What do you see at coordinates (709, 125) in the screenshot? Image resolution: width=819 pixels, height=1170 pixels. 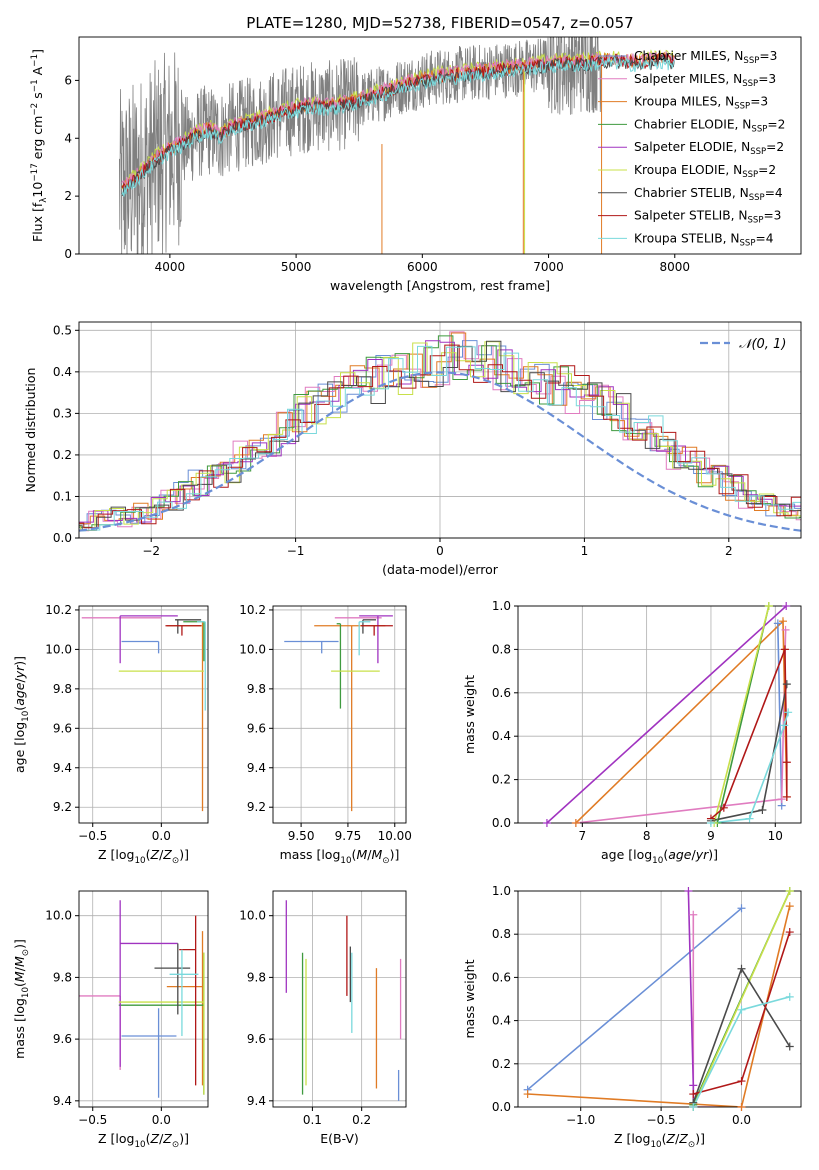 I see `legend-entry: Chabrier ELODIE, NSSP=2` at bounding box center [709, 125].